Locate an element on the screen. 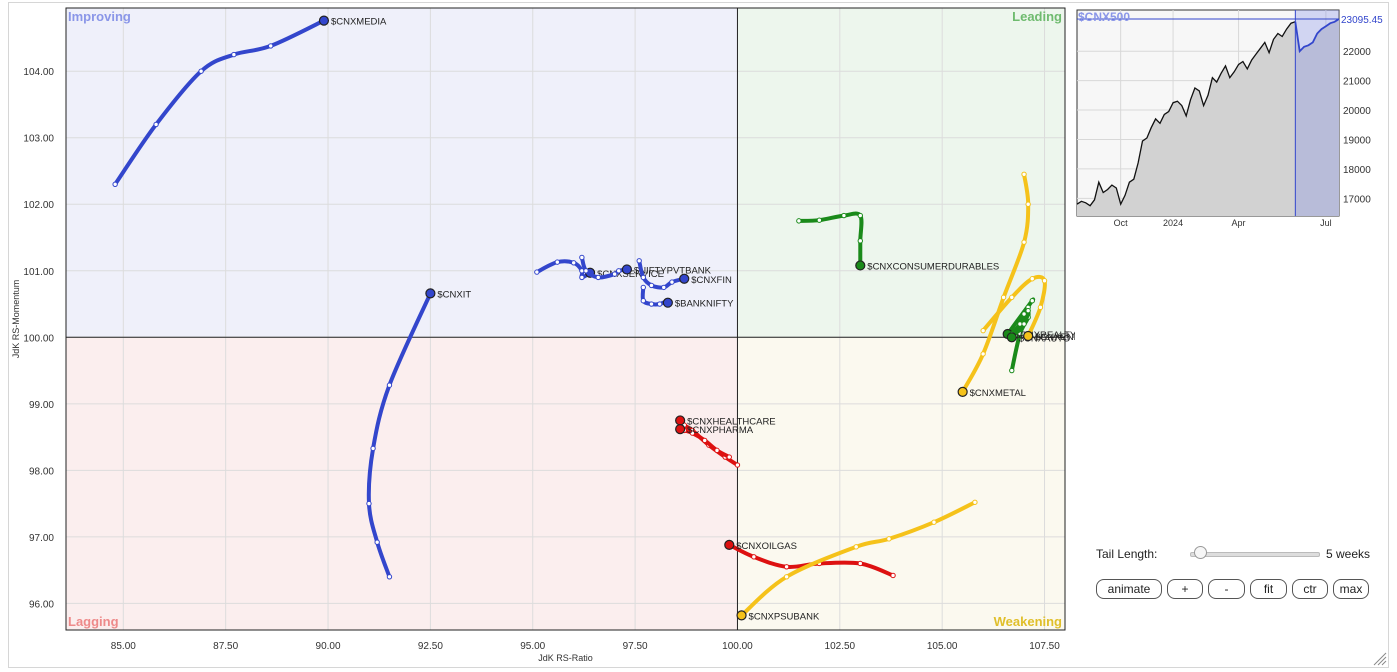 The image size is (1397, 672). mini-price-line-highlight is located at coordinates (1317, 36).